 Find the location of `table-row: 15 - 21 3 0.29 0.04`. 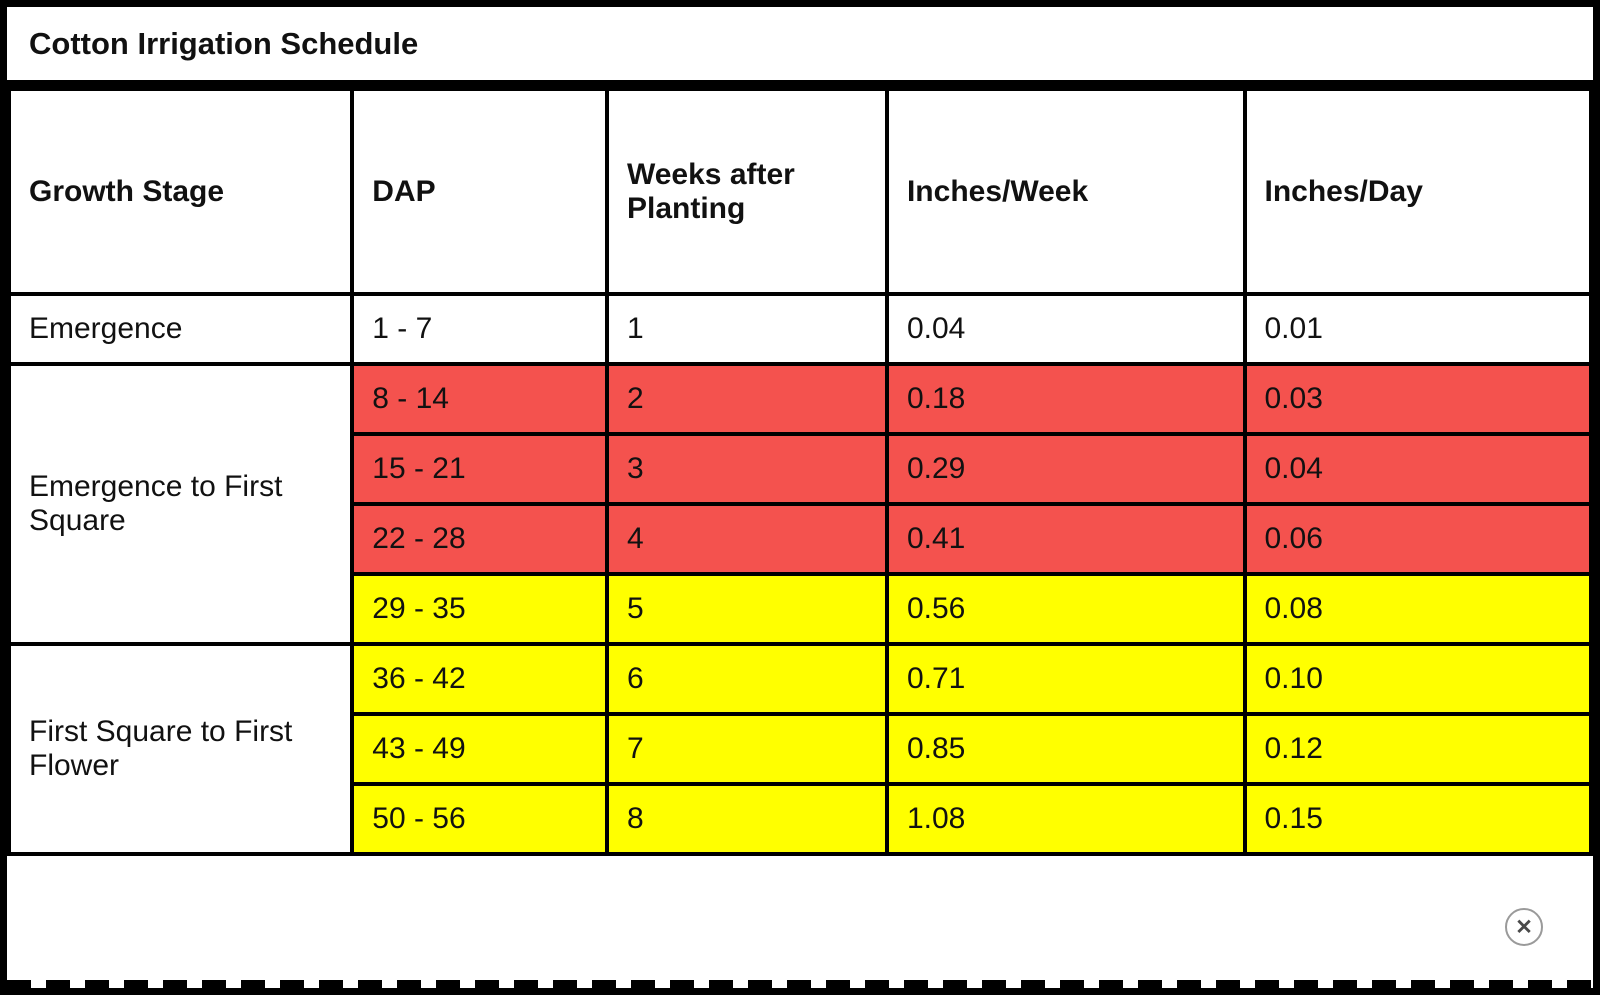

table-row: 15 - 21 3 0.29 0.04 is located at coordinates (801, 469).